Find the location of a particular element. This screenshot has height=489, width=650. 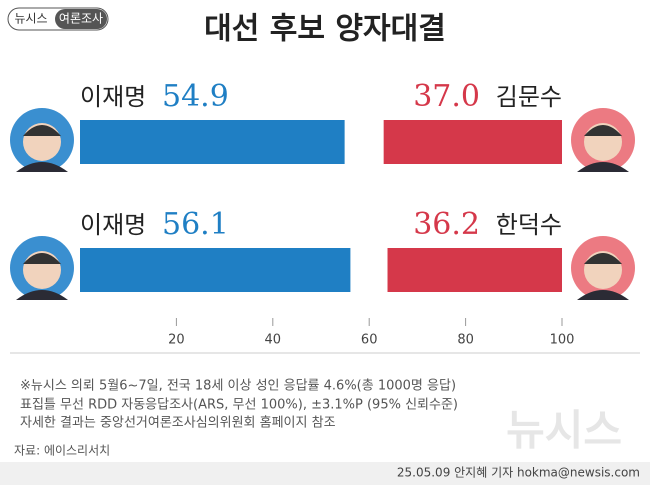

x-tick-label: 60 is located at coordinates (369, 340).